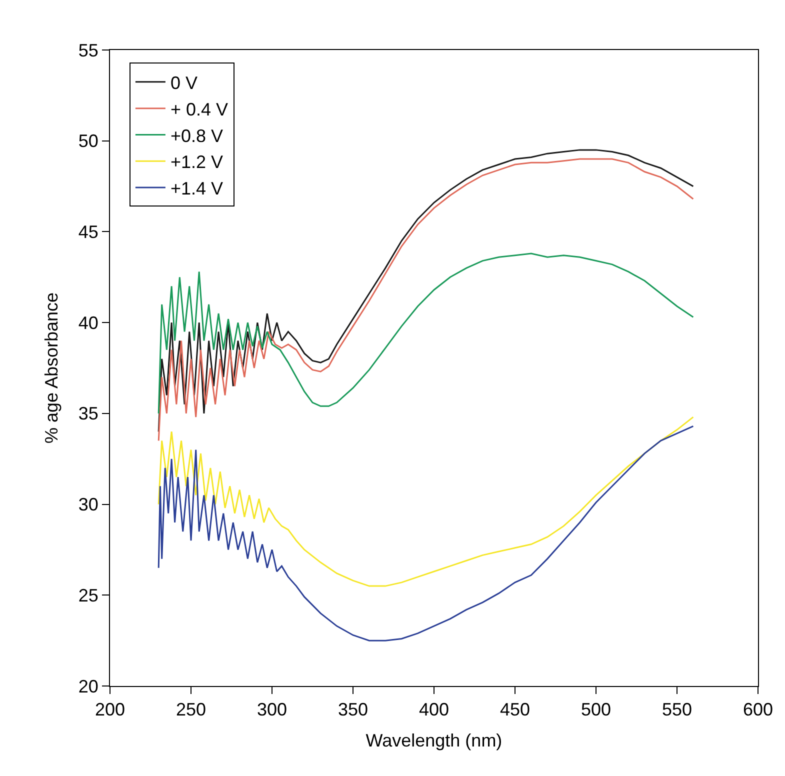 This screenshot has height=776, width=785. I want to click on y-tick-label: 20, so click(88, 686).